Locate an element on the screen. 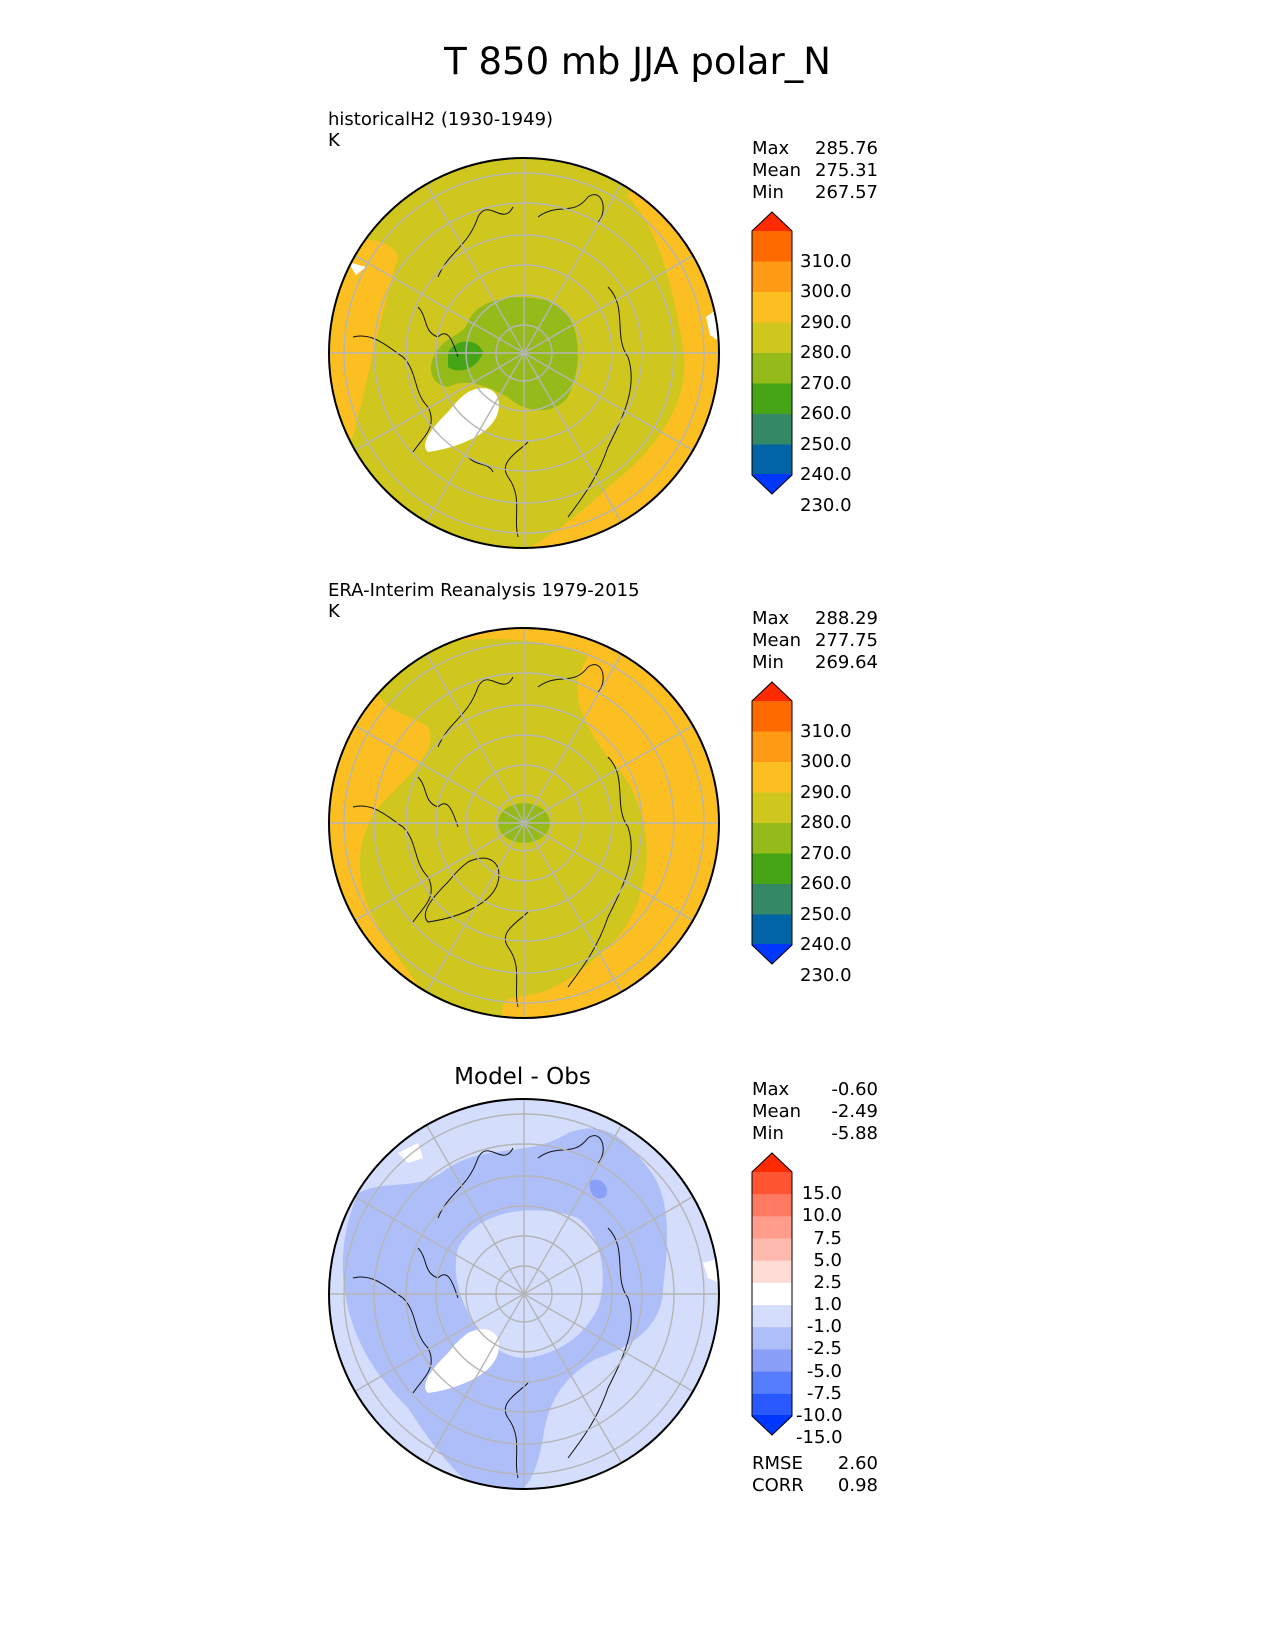 This screenshot has height=1650, width=1275. colorbar-tick-label: 1.0 is located at coordinates (827, 1305).